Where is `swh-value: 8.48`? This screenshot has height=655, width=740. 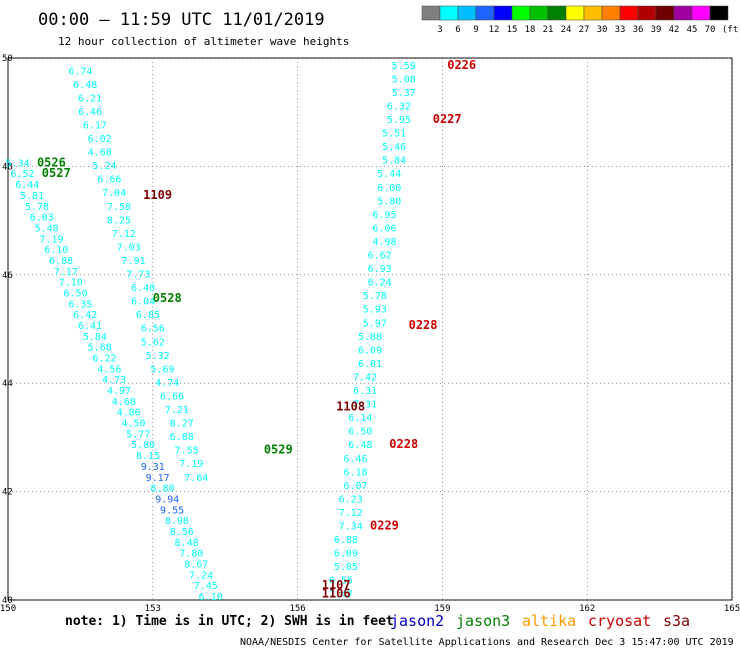 swh-value: 8.48 is located at coordinates (187, 543).